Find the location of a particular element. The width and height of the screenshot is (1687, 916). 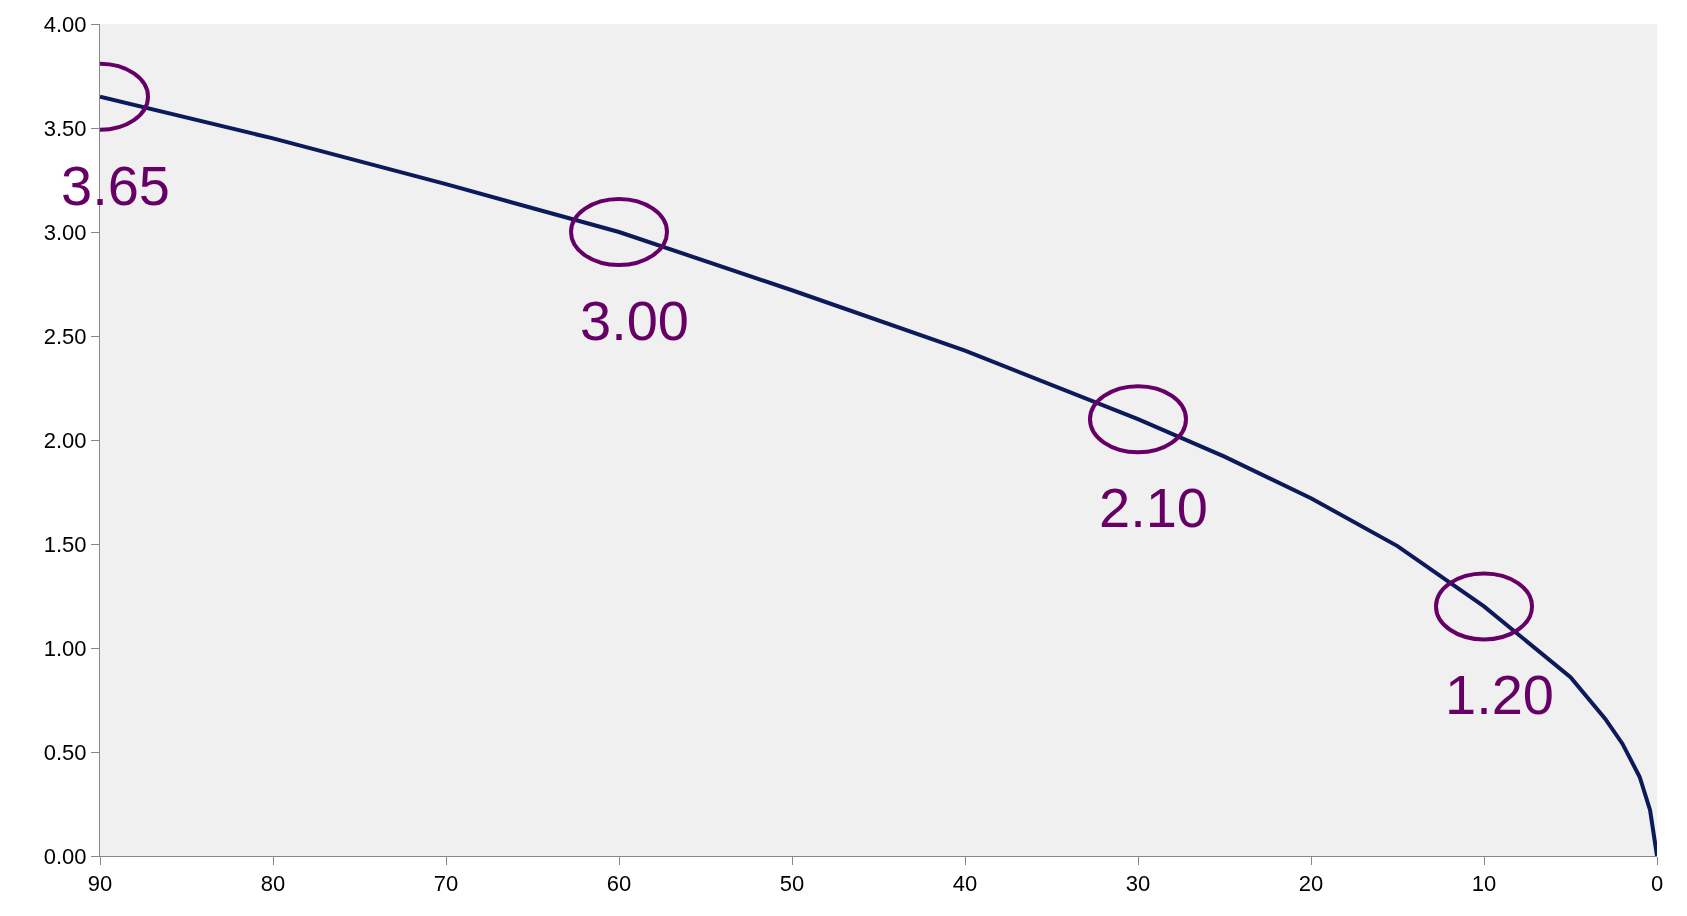

x-tick-label: 20 is located at coordinates (1311, 884).